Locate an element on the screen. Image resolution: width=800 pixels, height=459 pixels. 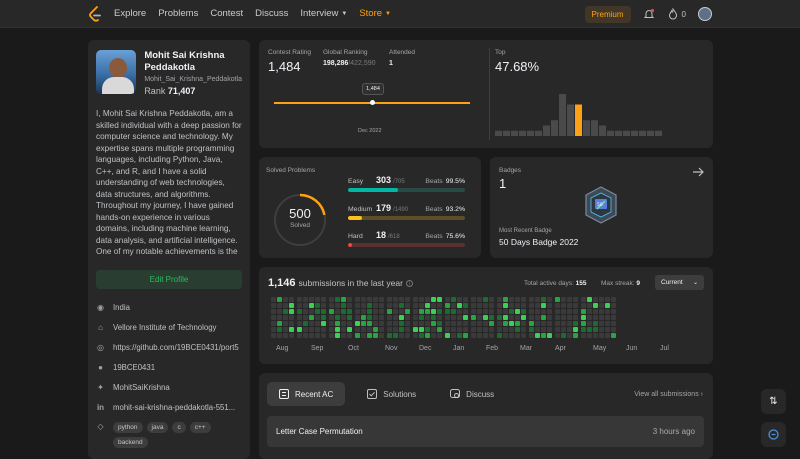
badge-50-days-icon: 50 is located at coordinates (601, 205).